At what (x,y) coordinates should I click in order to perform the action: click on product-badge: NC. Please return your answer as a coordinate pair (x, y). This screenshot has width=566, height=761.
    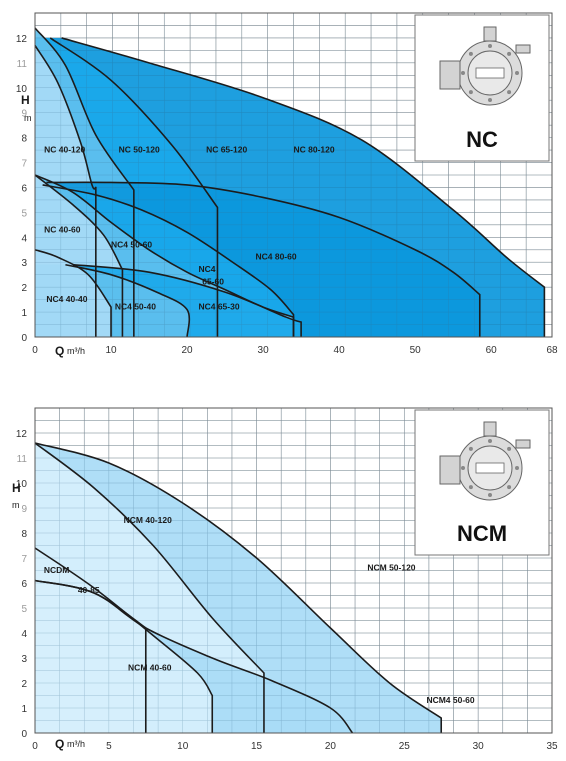
    Looking at the image, I should click on (482, 88).